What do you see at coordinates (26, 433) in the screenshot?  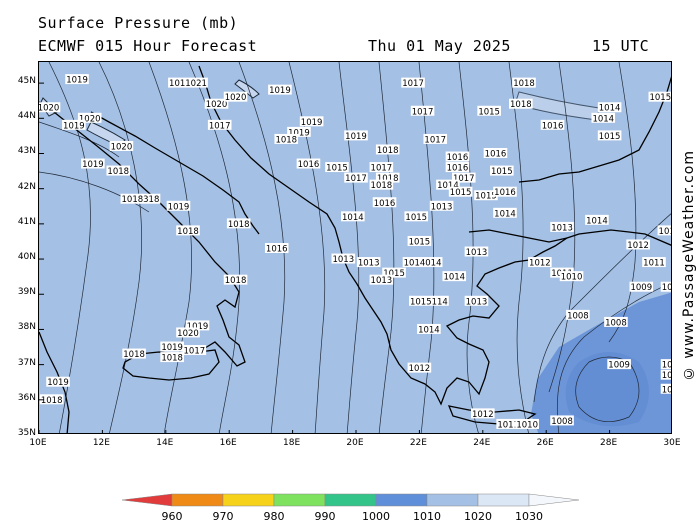 I see `lat-tick-label: 35N` at bounding box center [26, 433].